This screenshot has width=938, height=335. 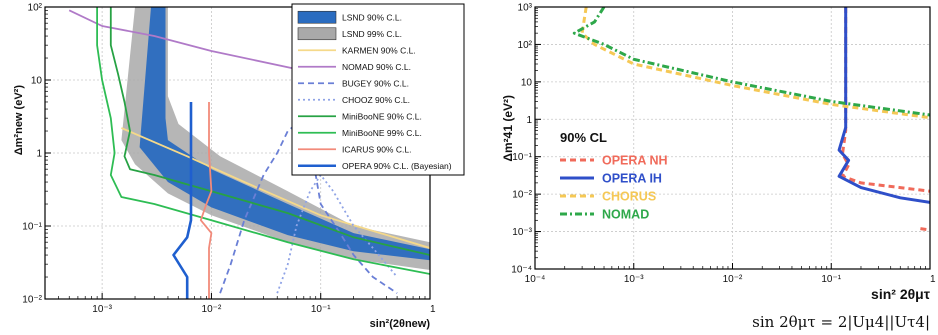 I want to click on legend-label-opera-ih: OPERA IH, so click(x=632, y=179).